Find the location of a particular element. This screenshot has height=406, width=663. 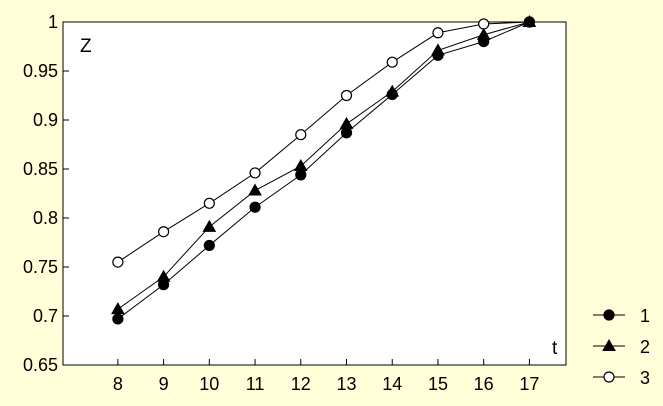

legend: 1 2 3 is located at coordinates (621, 347).